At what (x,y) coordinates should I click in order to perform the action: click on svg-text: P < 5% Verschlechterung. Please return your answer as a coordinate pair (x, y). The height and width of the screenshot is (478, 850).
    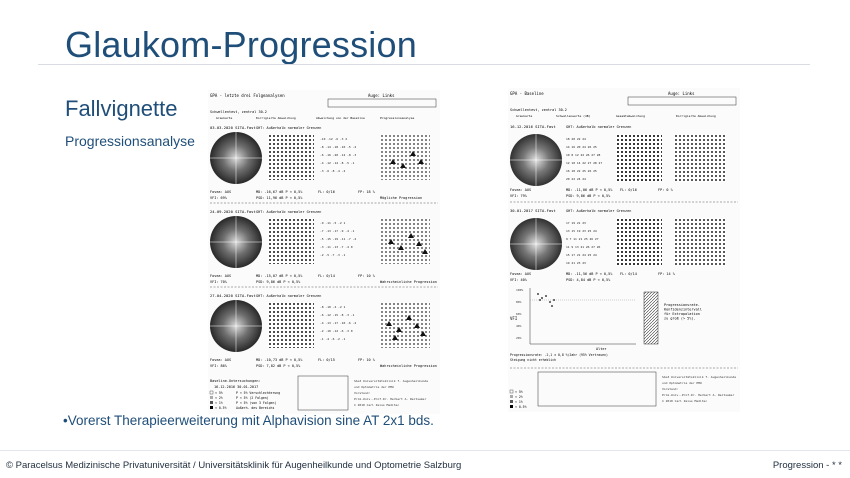
    Looking at the image, I should click on (258, 393).